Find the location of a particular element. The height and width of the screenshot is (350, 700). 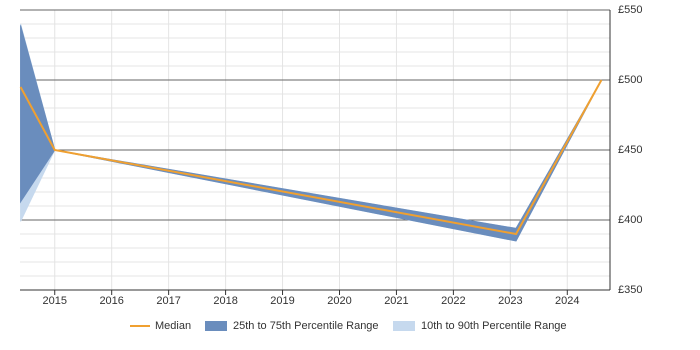

legend-label: 10th to 90th Percentile Range is located at coordinates (494, 326).